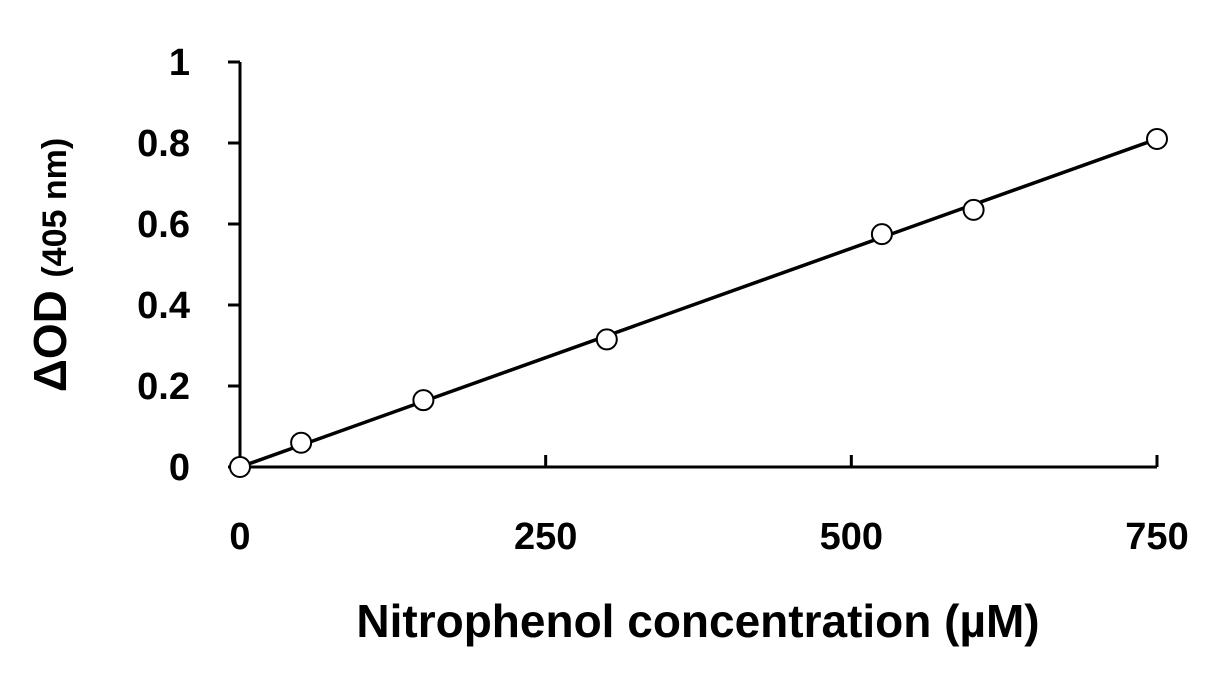 The width and height of the screenshot is (1218, 676). I want to click on x-tick-label: 0, so click(239, 537).